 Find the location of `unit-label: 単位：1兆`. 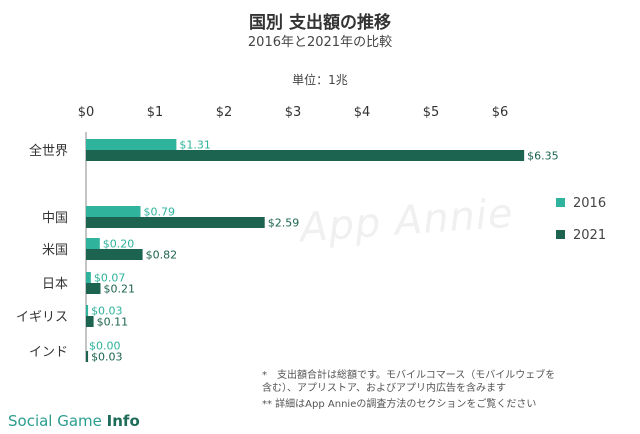

unit-label: 単位：1兆 is located at coordinates (320, 80).